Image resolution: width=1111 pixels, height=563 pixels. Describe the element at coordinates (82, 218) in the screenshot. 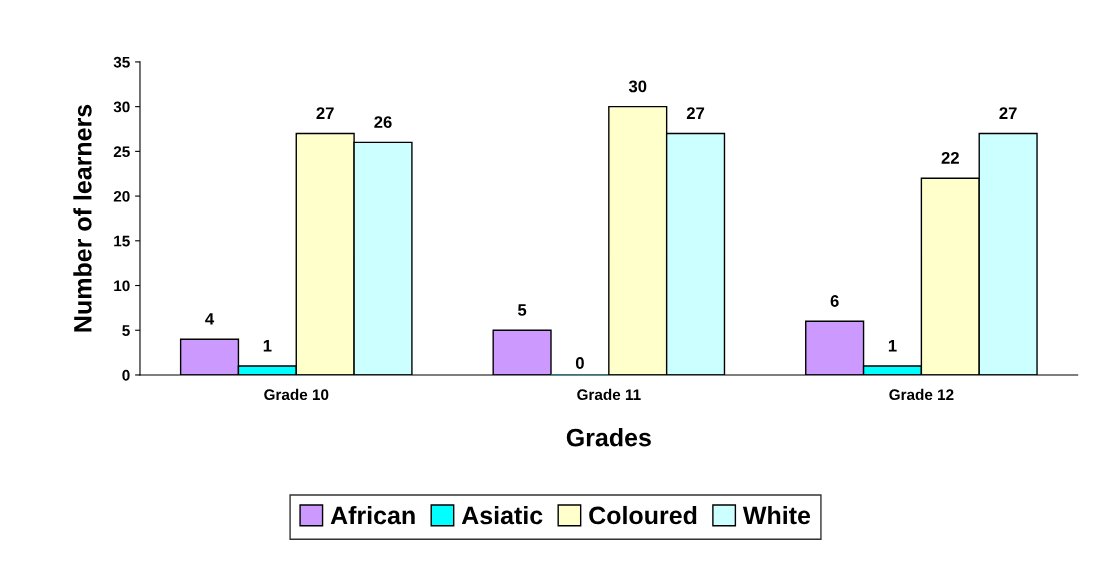

I see `y-axis-title: Number of learners` at that location.